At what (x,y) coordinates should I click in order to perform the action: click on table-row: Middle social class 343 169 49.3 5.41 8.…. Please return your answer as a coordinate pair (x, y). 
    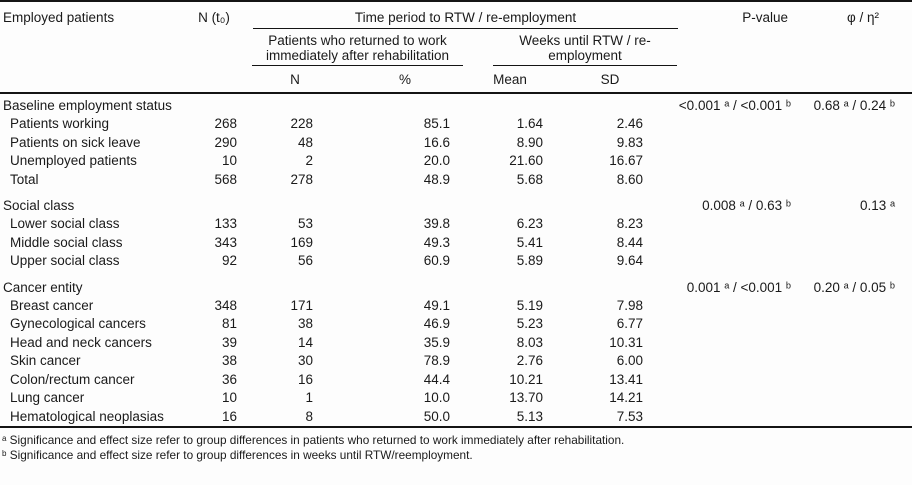
    Looking at the image, I should click on (456, 243).